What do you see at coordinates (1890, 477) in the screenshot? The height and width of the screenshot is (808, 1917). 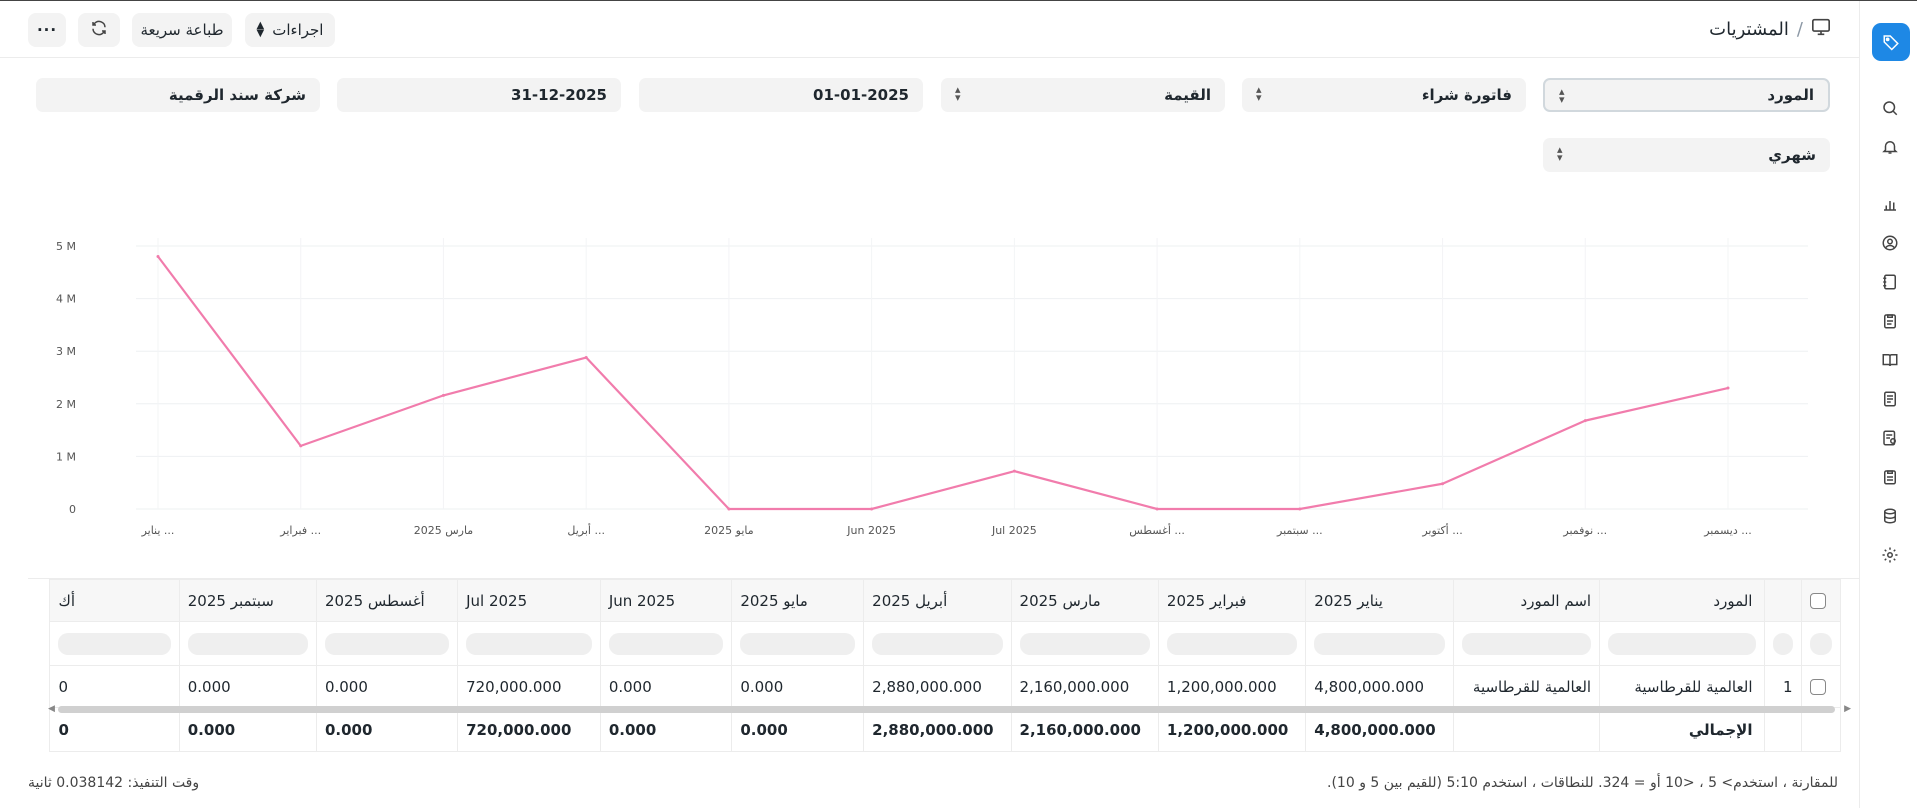 I see `checklist-icon` at bounding box center [1890, 477].